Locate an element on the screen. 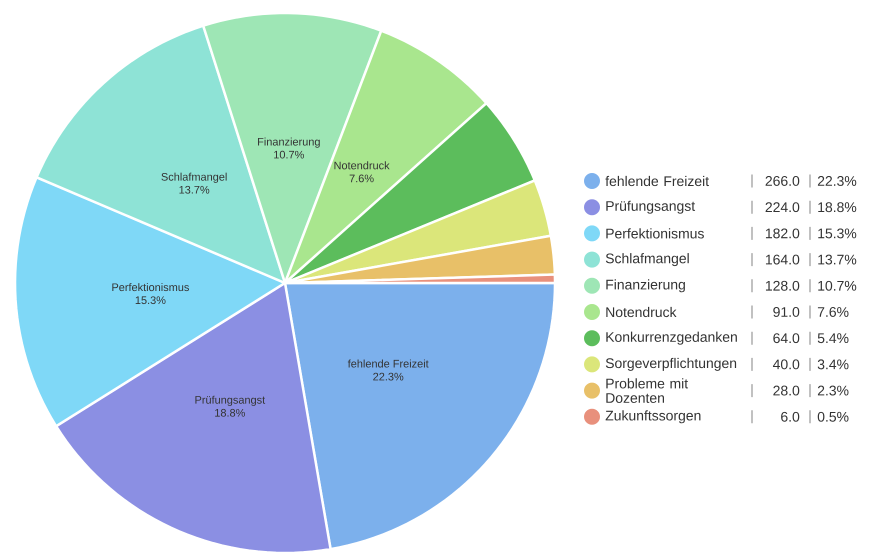 This screenshot has width=885, height=552. legend-label: Probleme mit Dozenten is located at coordinates (647, 390).